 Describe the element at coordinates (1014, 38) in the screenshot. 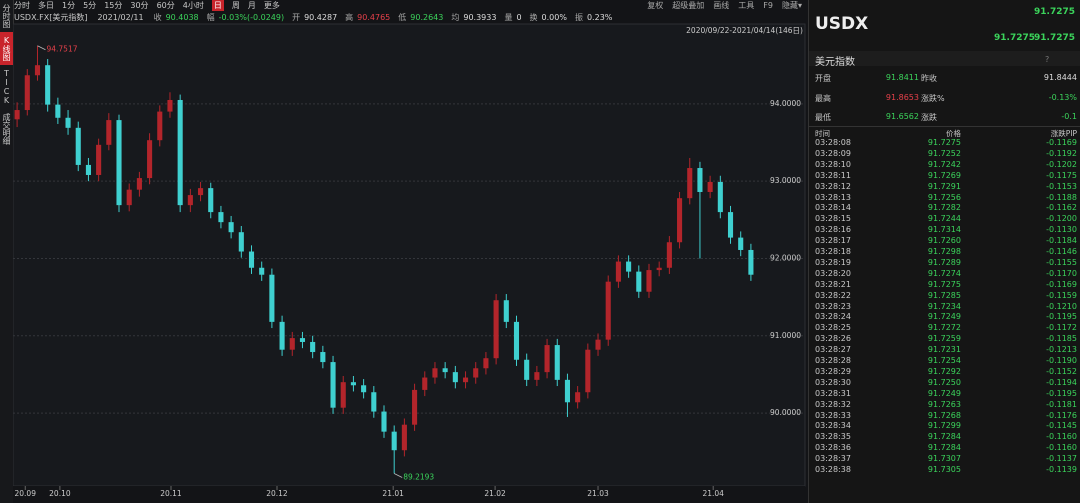

I see `quote-bid: 91.7275` at that location.